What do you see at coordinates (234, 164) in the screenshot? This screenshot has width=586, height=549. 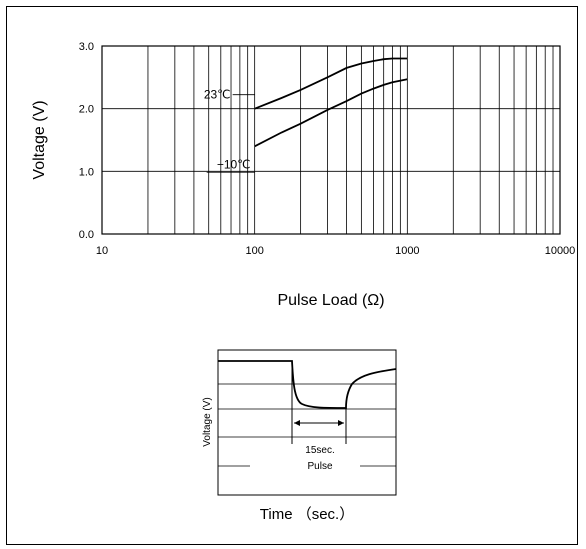 I see `series-label: −10℃` at bounding box center [234, 164].